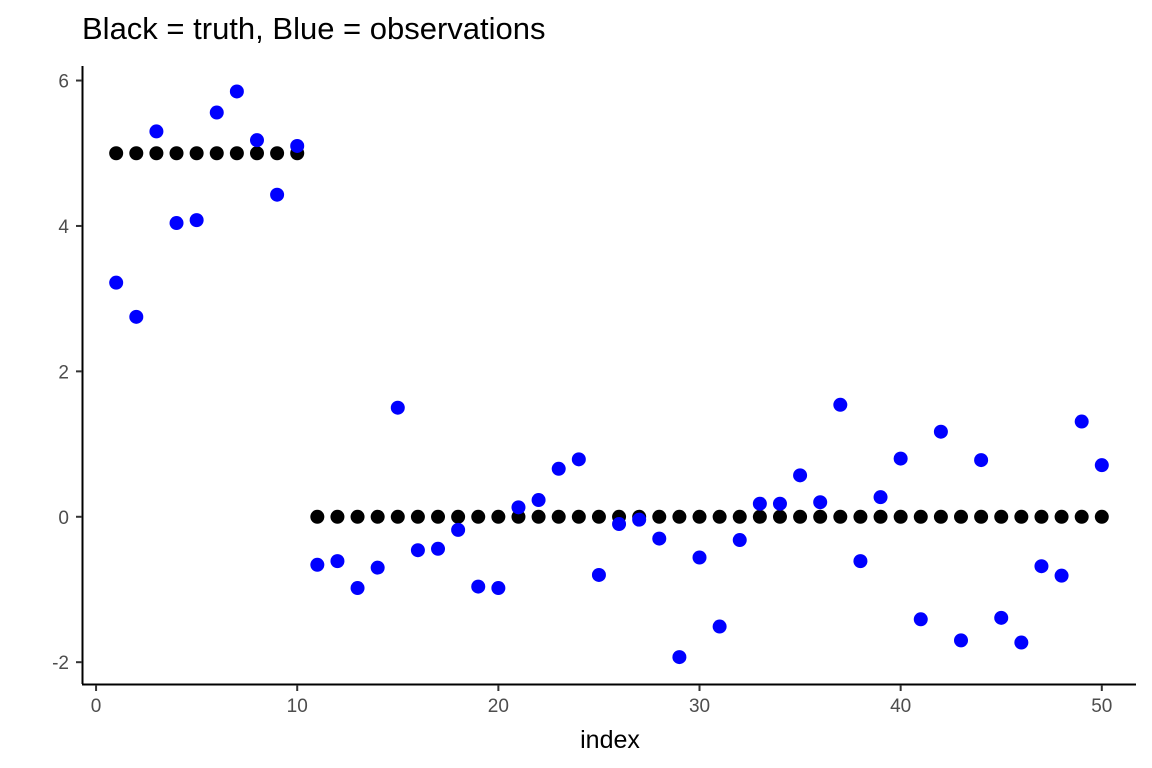 This screenshot has width=1152, height=768. I want to click on y-axis-ticks: -2 0 2 4 6, so click(67, 373).